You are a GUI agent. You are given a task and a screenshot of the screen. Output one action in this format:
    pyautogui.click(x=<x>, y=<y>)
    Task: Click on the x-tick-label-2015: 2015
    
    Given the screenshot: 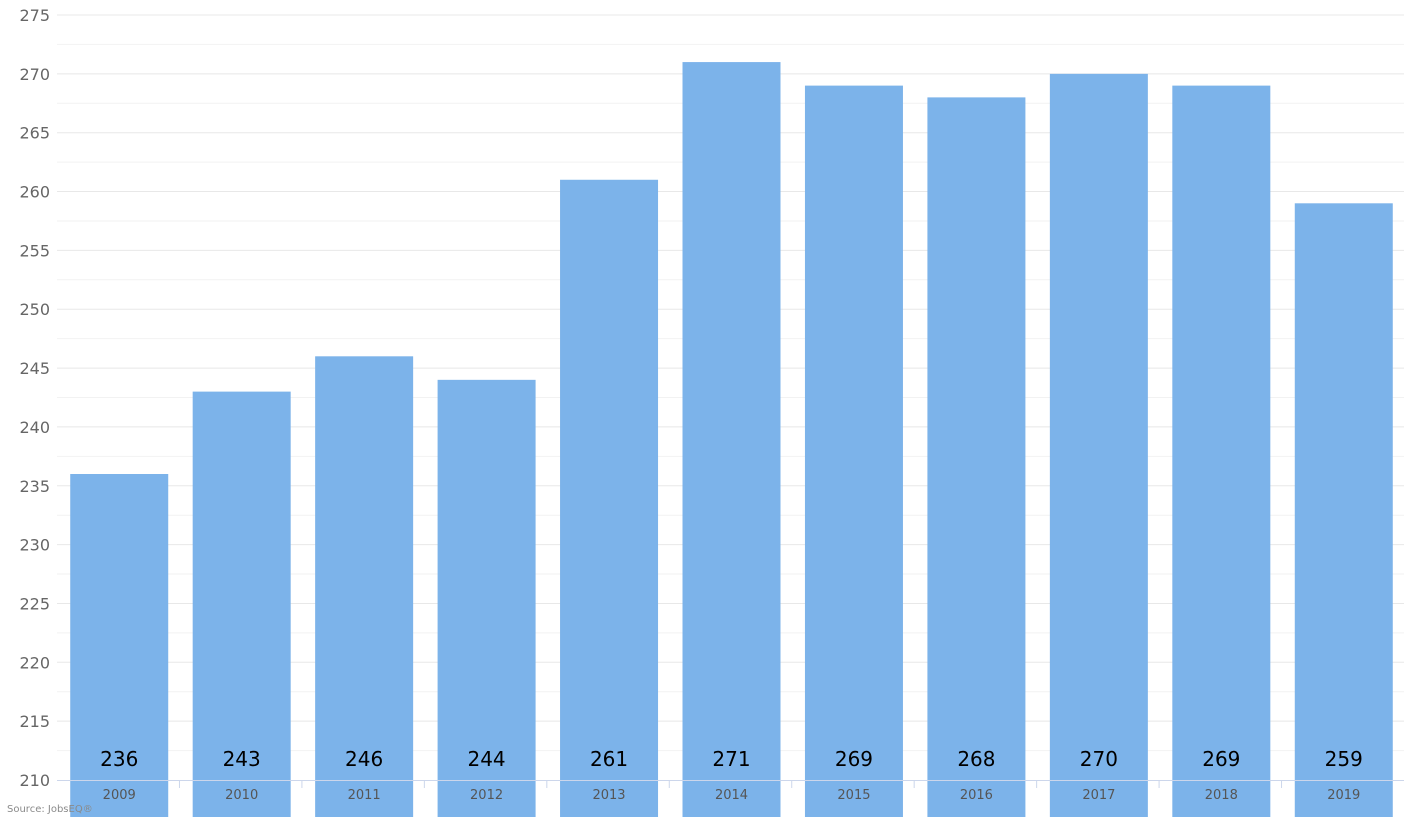 What is the action you would take?
    pyautogui.click(x=853, y=795)
    